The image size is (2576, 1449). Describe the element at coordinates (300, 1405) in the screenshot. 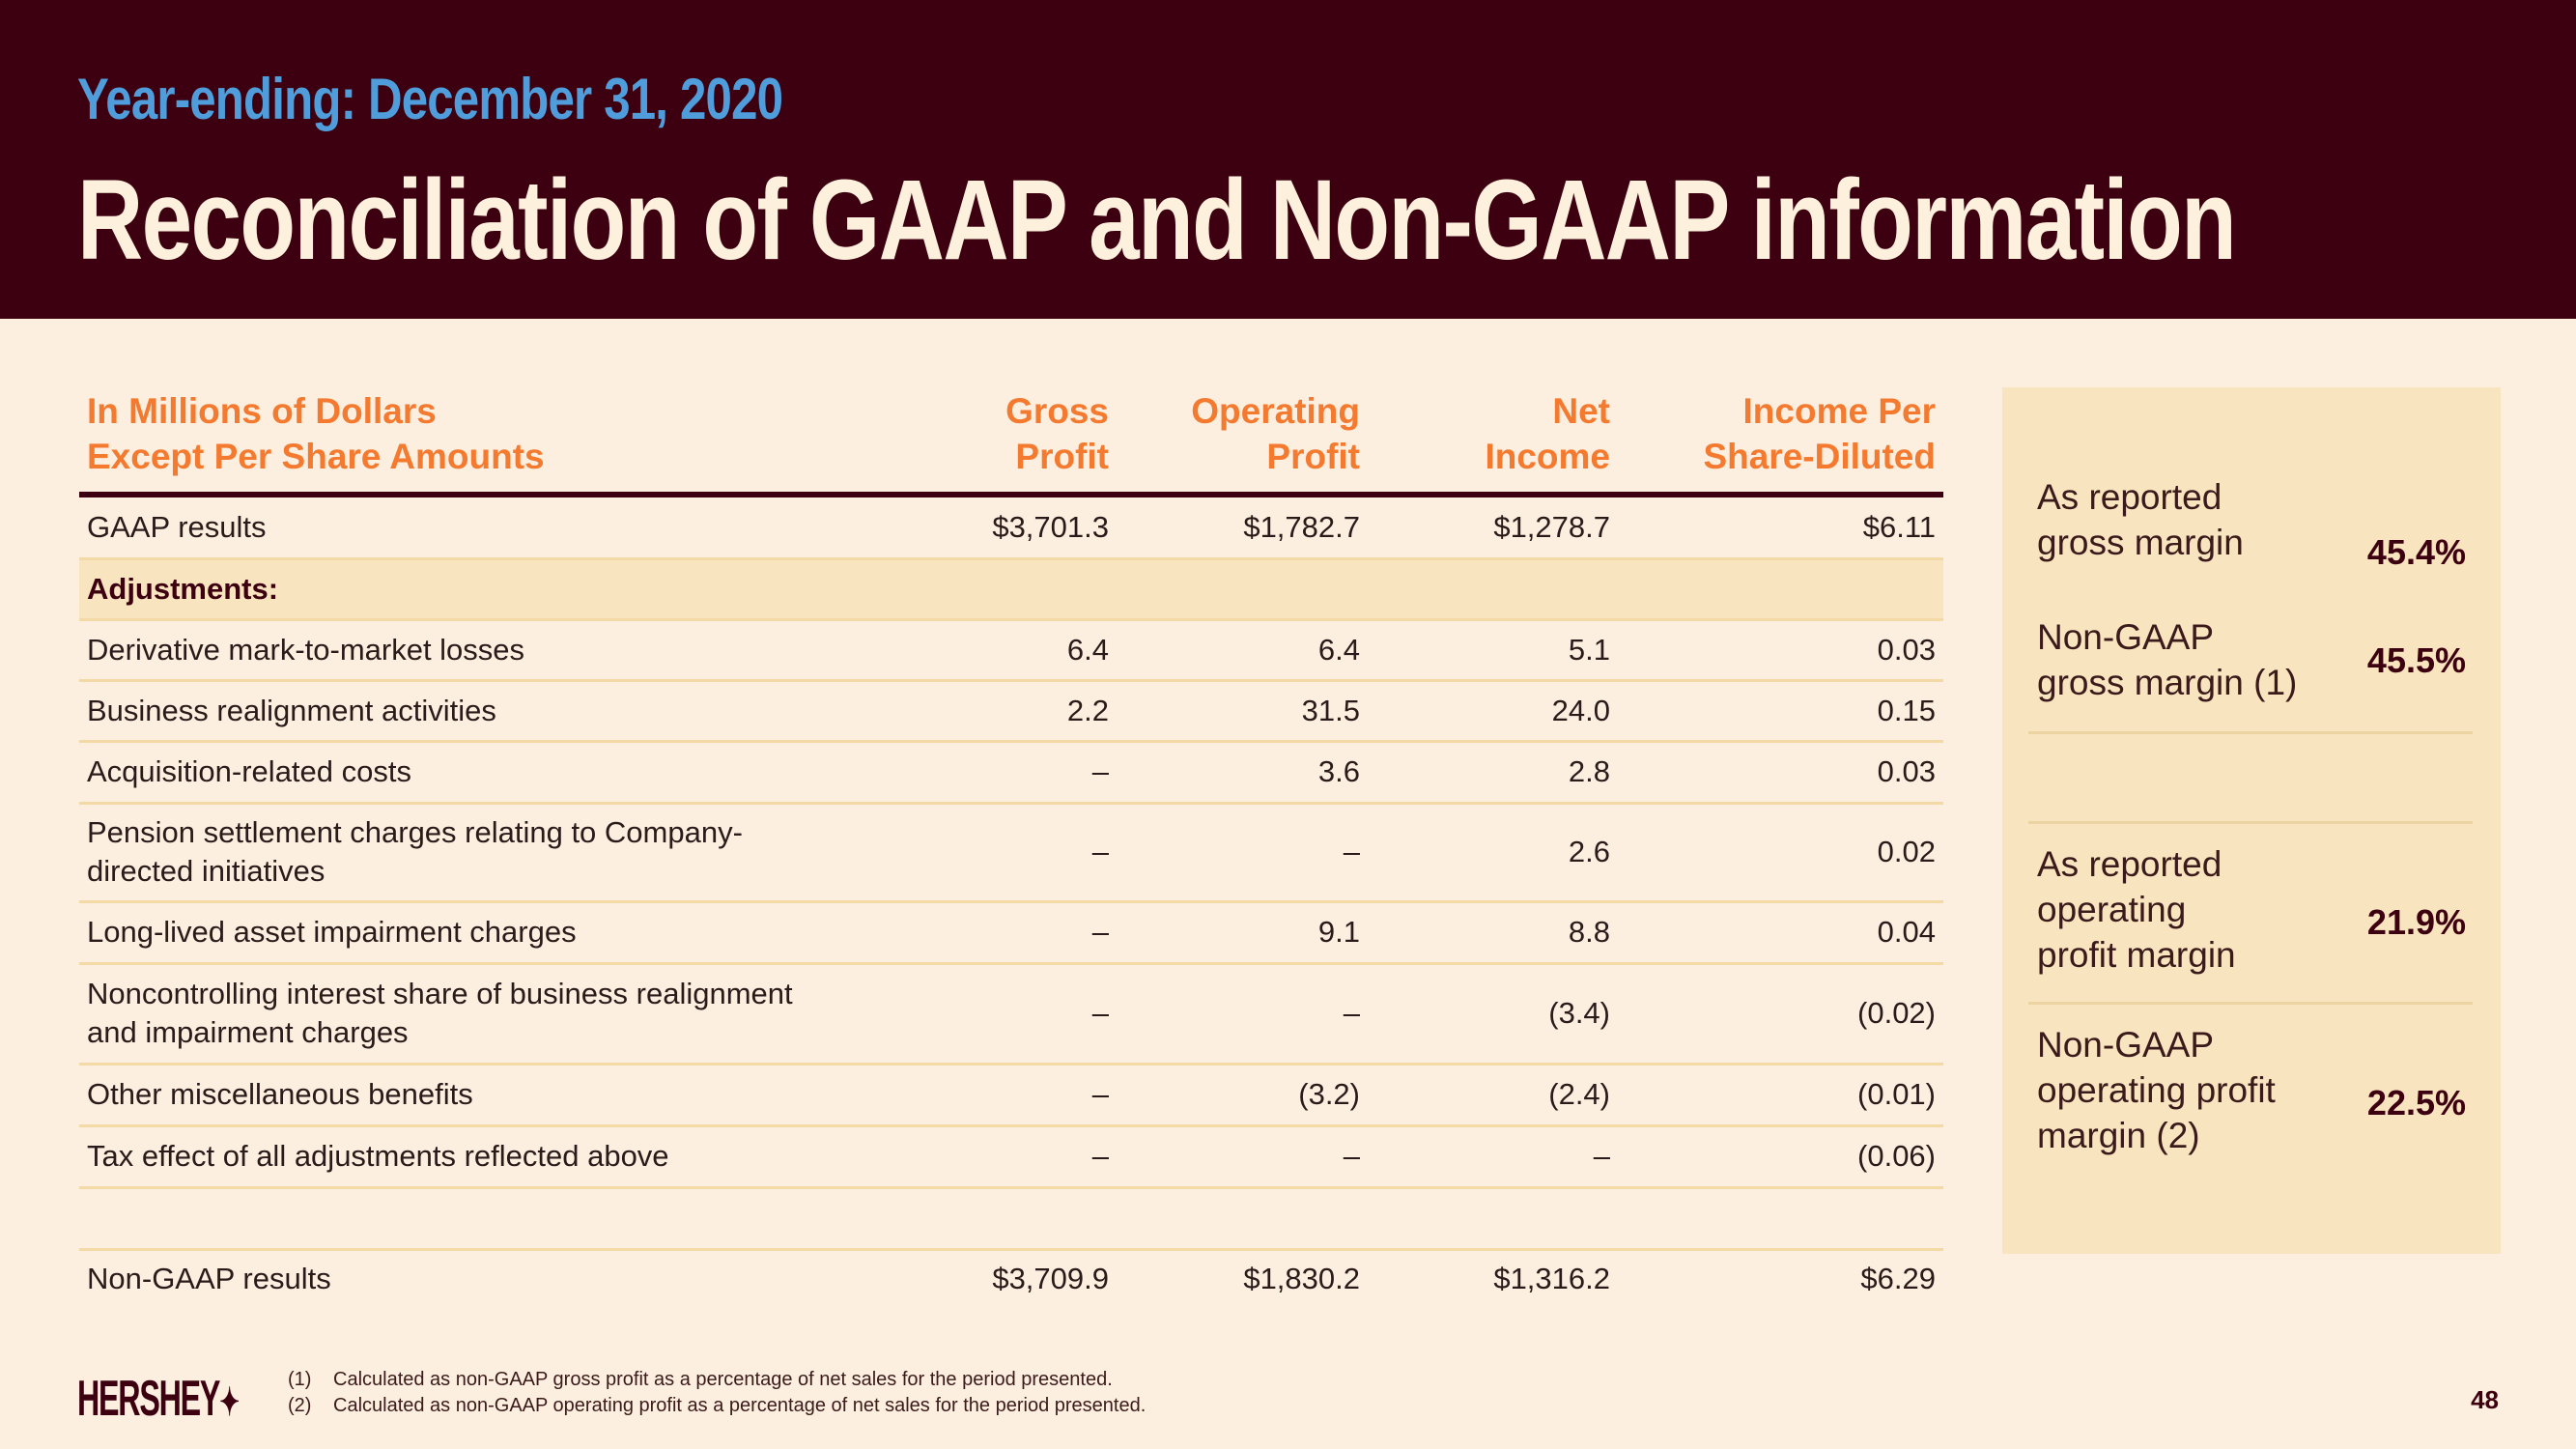

I see `footnote-number: (2)` at that location.